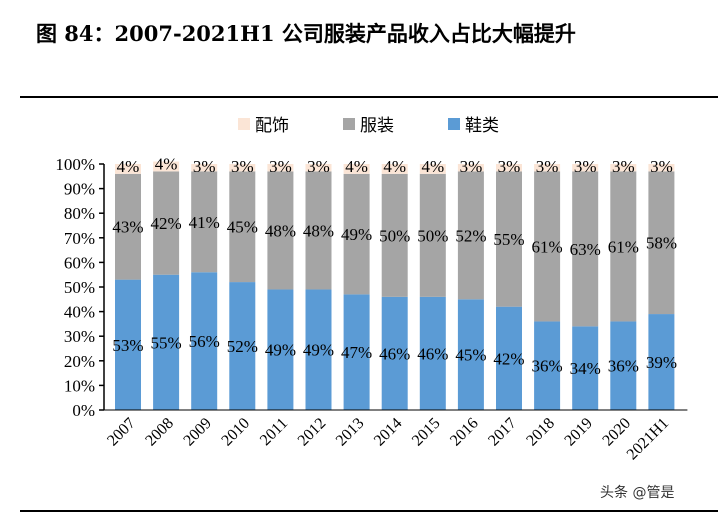  I want to click on y-tick-label: 20%, so click(79, 361).